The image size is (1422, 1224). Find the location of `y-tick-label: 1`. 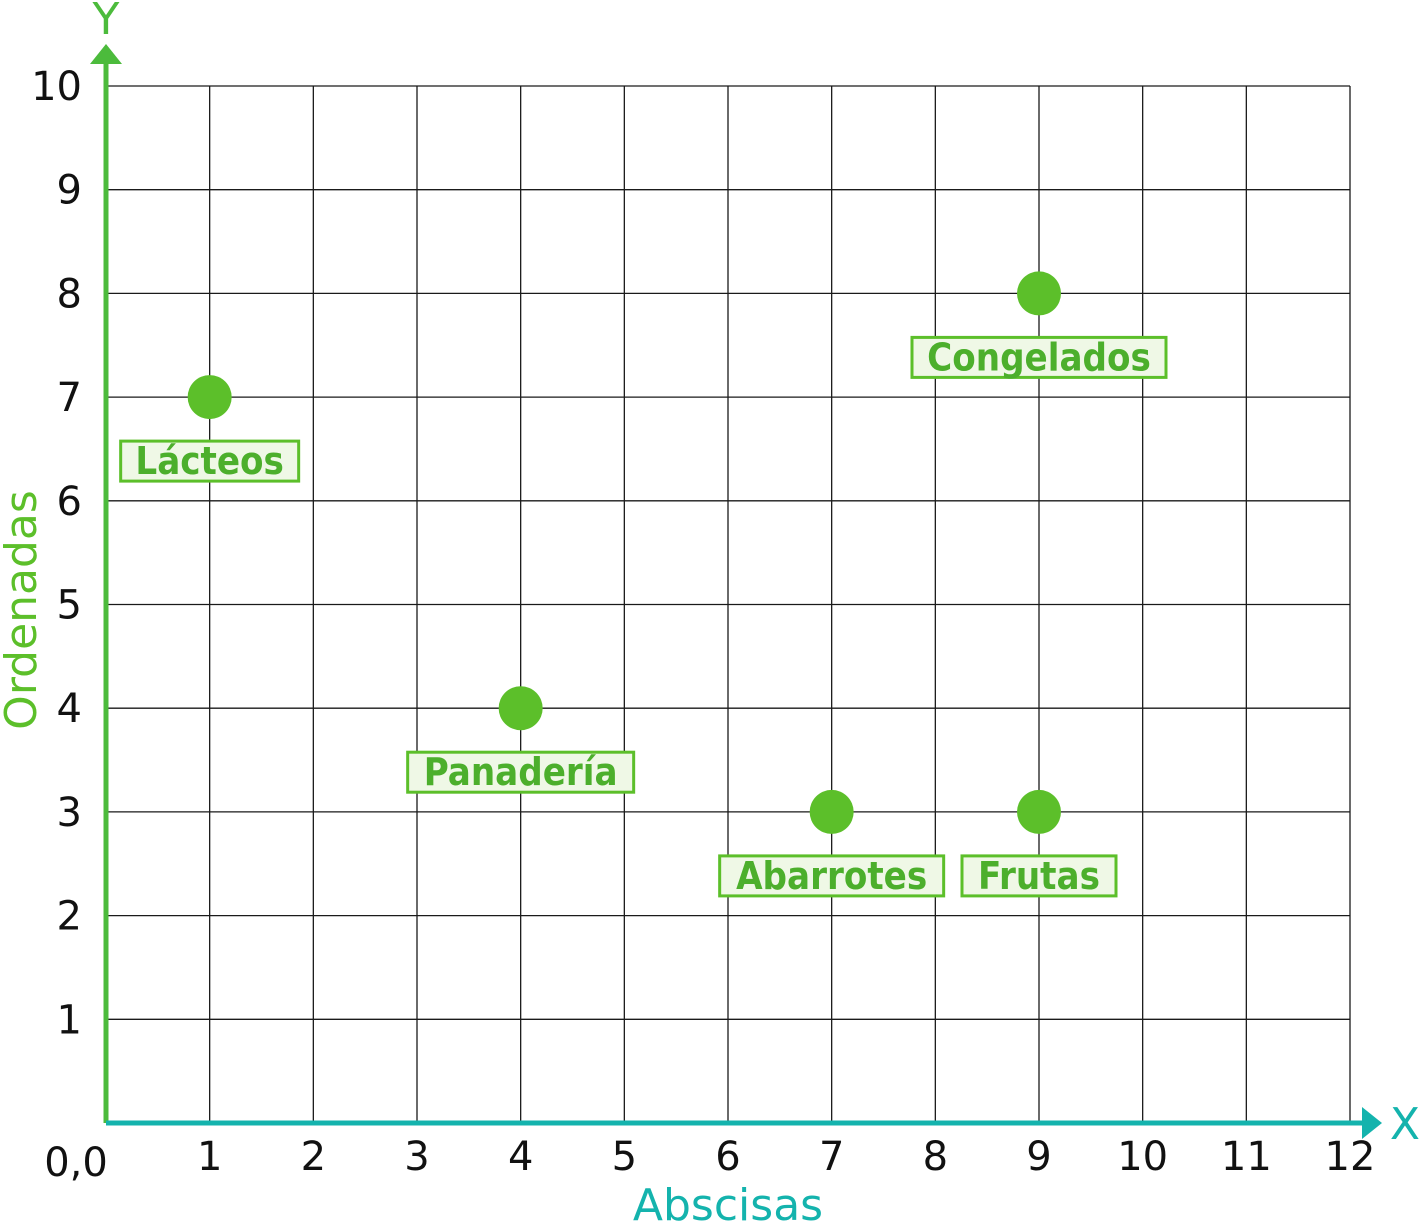

y-tick-label: 1 is located at coordinates (69, 1020).